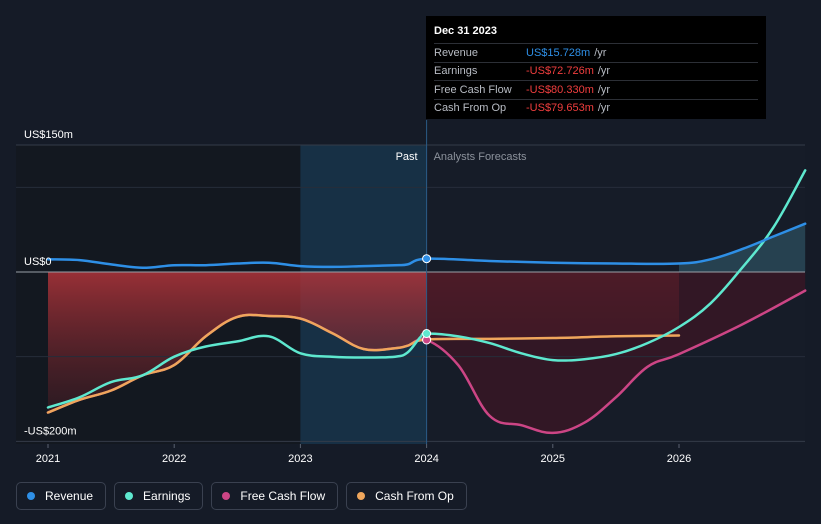  I want to click on tooltip-row-cash-from-op: Cash From Op -US$79.653m /yr, so click(596, 108).